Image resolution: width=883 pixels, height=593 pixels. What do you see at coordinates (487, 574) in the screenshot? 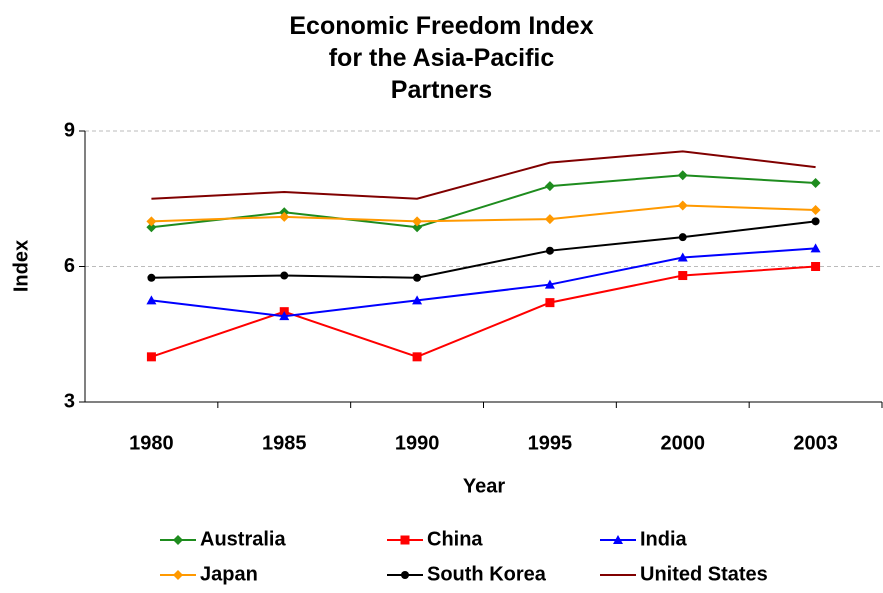
I see `legend-label: South Korea` at bounding box center [487, 574].